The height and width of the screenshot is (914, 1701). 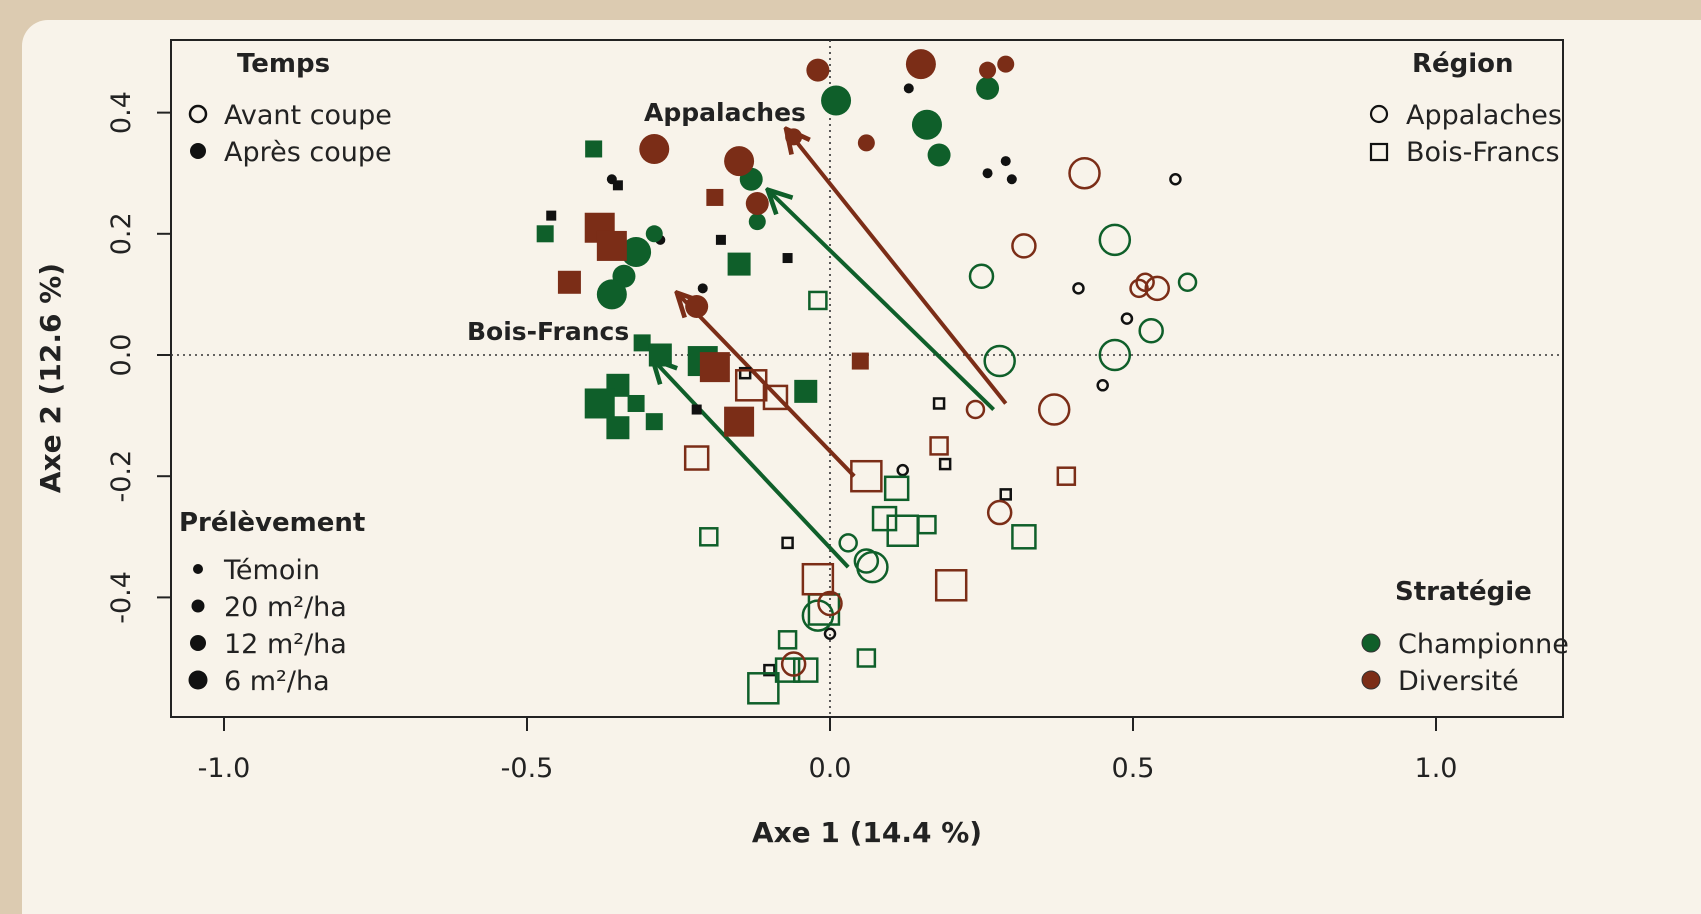 I want to click on legend-strategie: Stratégie Championne Diversité, so click(x=1465, y=637).